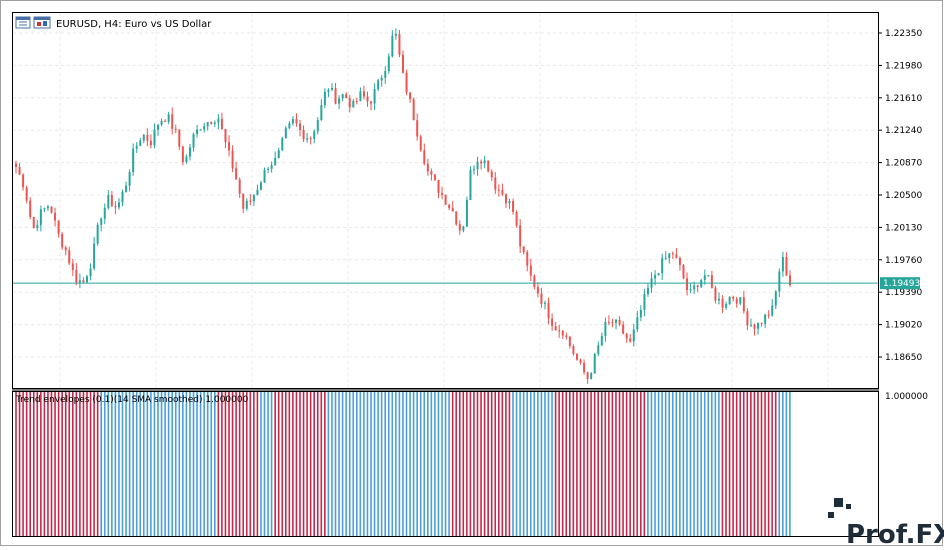 The image size is (944, 550). What do you see at coordinates (23, 22) in the screenshot?
I see `chart-window-icon` at bounding box center [23, 22].